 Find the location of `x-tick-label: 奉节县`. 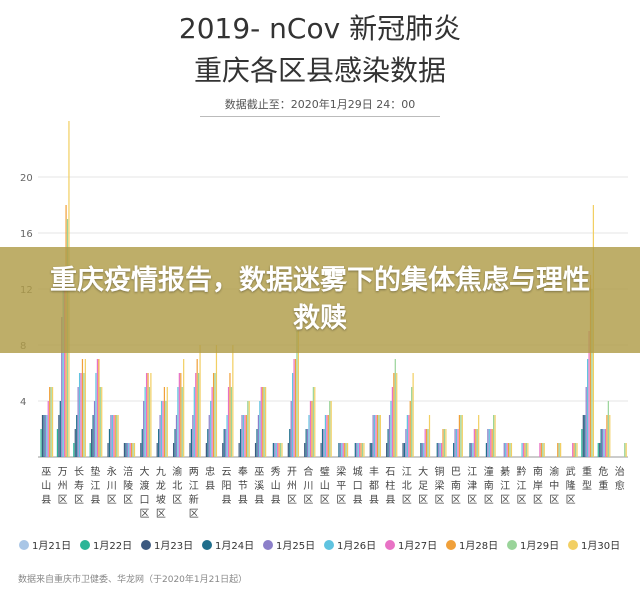

x-tick-label: 奉节县 is located at coordinates (243, 485).